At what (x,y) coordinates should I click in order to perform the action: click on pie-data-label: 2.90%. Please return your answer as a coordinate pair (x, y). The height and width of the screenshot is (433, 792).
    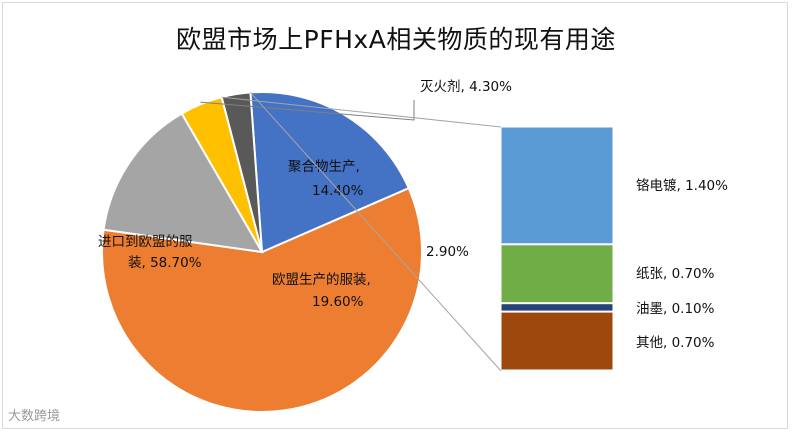
    Looking at the image, I should click on (447, 252).